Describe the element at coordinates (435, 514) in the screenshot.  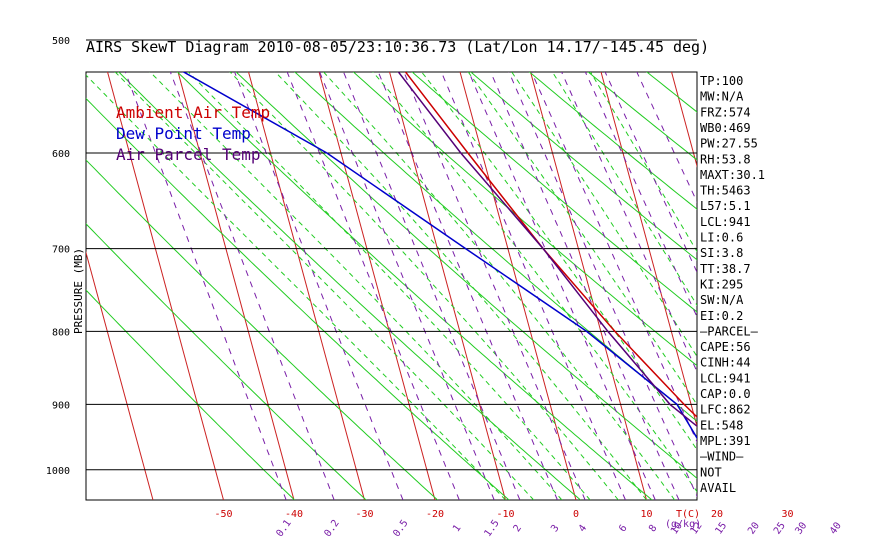
I see `bottom-temperature-label: -20` at that location.